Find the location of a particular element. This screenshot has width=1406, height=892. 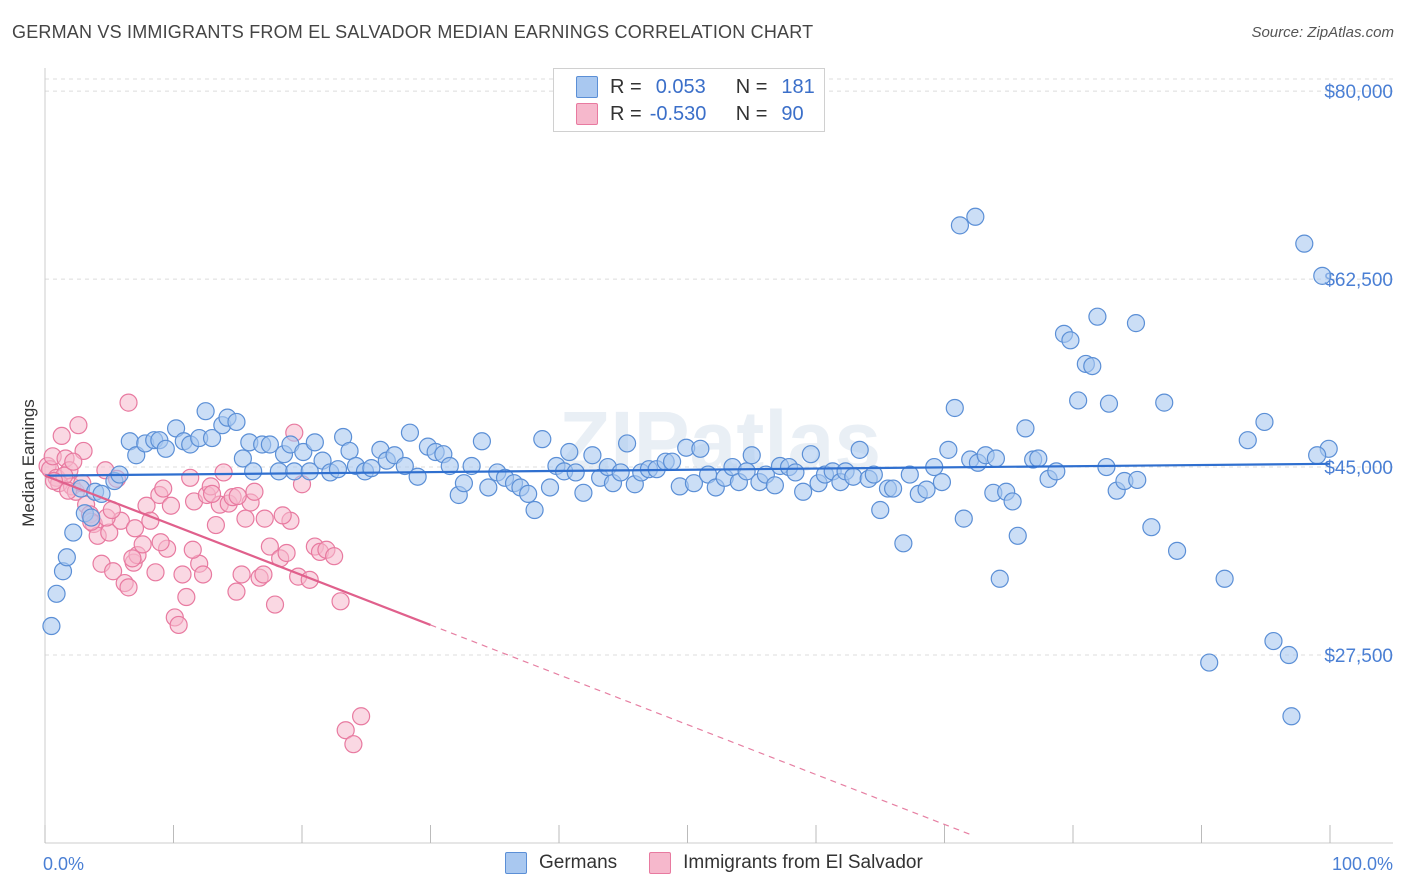

legend-item-salvador: Immigrants from El Salvador is located at coordinates (786, 863).